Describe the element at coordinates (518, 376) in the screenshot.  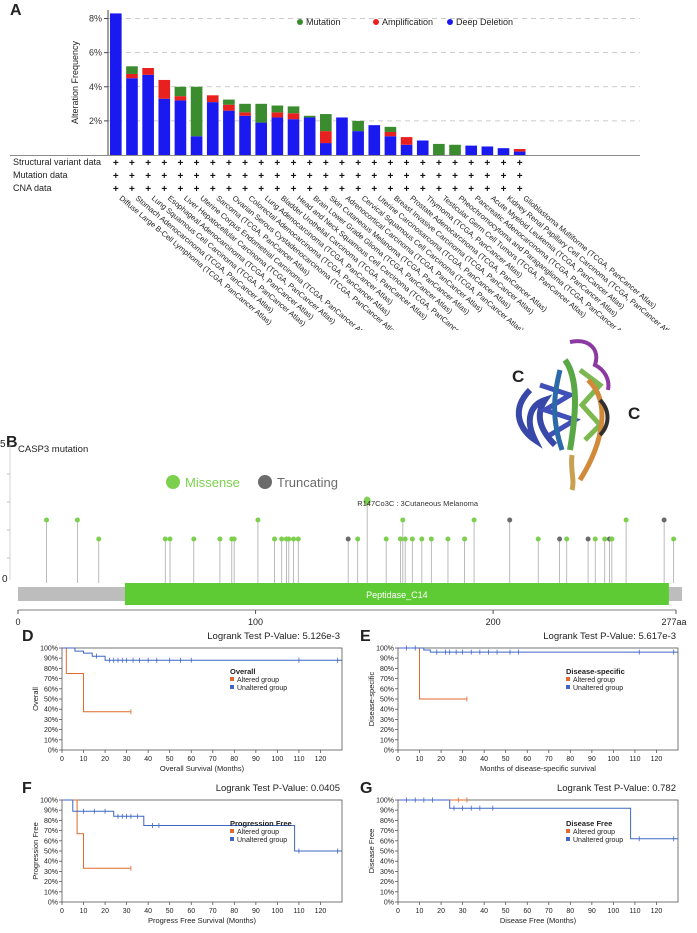
I see `structure-label-c1: C` at that location.